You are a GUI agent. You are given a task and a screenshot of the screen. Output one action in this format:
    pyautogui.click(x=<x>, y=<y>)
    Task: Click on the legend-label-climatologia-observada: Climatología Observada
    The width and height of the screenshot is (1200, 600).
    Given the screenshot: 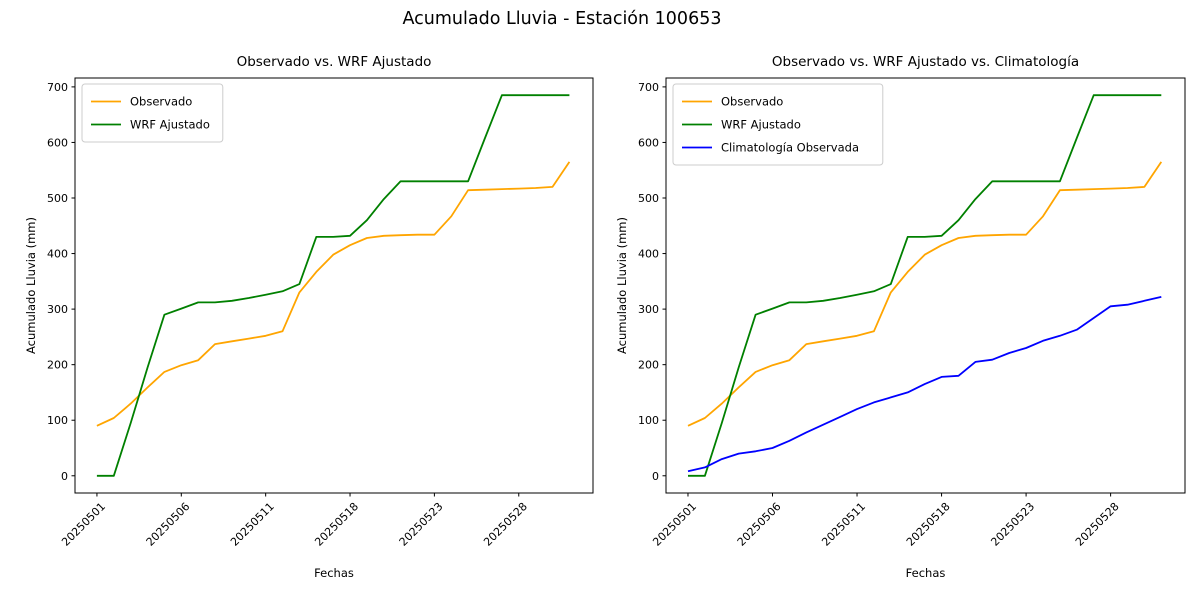 What is the action you would take?
    pyautogui.click(x=790, y=148)
    